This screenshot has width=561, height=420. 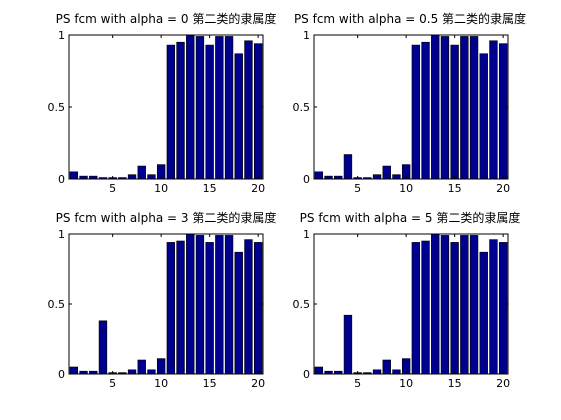 I want to click on subplot-2-ticks, so click(x=411, y=107).